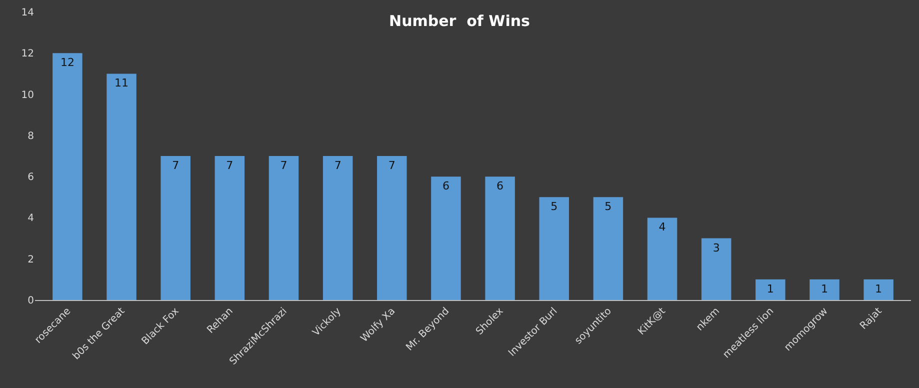 The width and height of the screenshot is (919, 388). What do you see at coordinates (27, 54) in the screenshot?
I see `y-tick-label: 12` at bounding box center [27, 54].